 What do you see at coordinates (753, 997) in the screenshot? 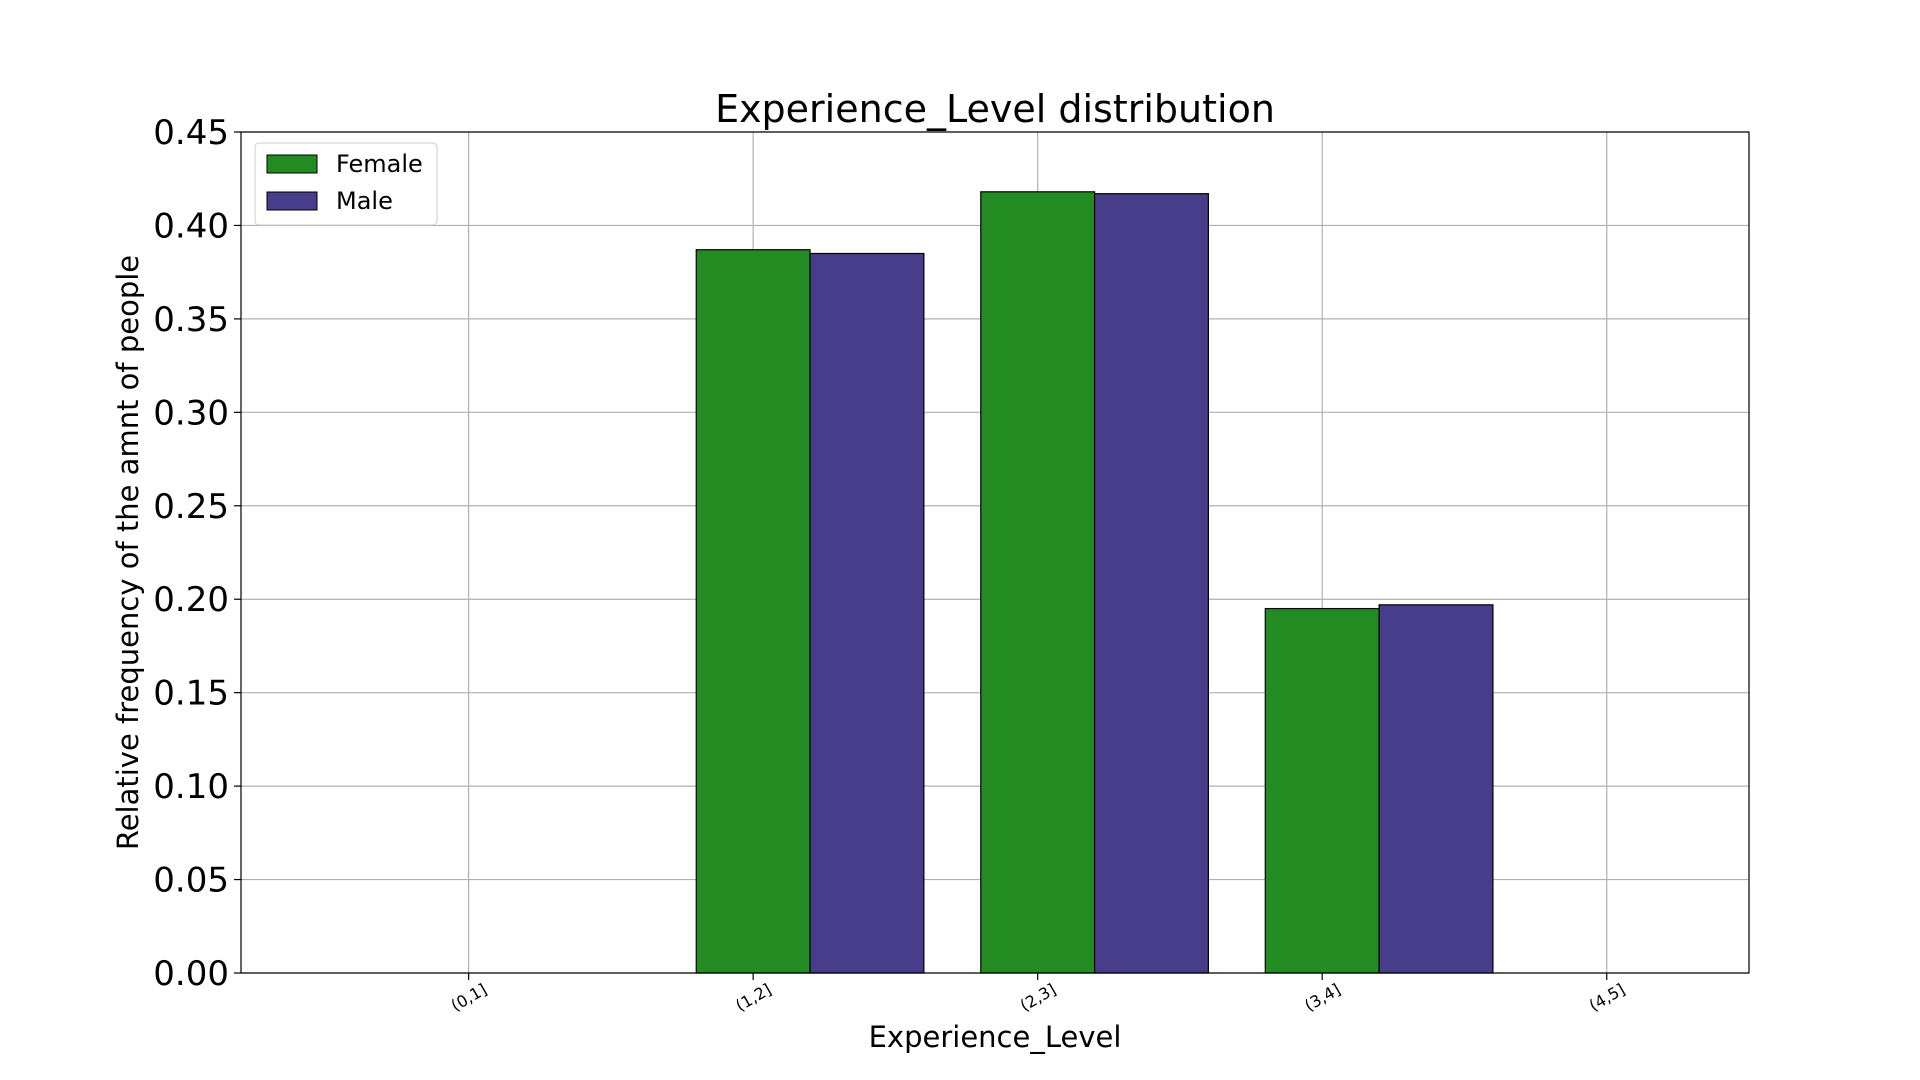
I see `x-tick-label: (1,2]` at bounding box center [753, 997].